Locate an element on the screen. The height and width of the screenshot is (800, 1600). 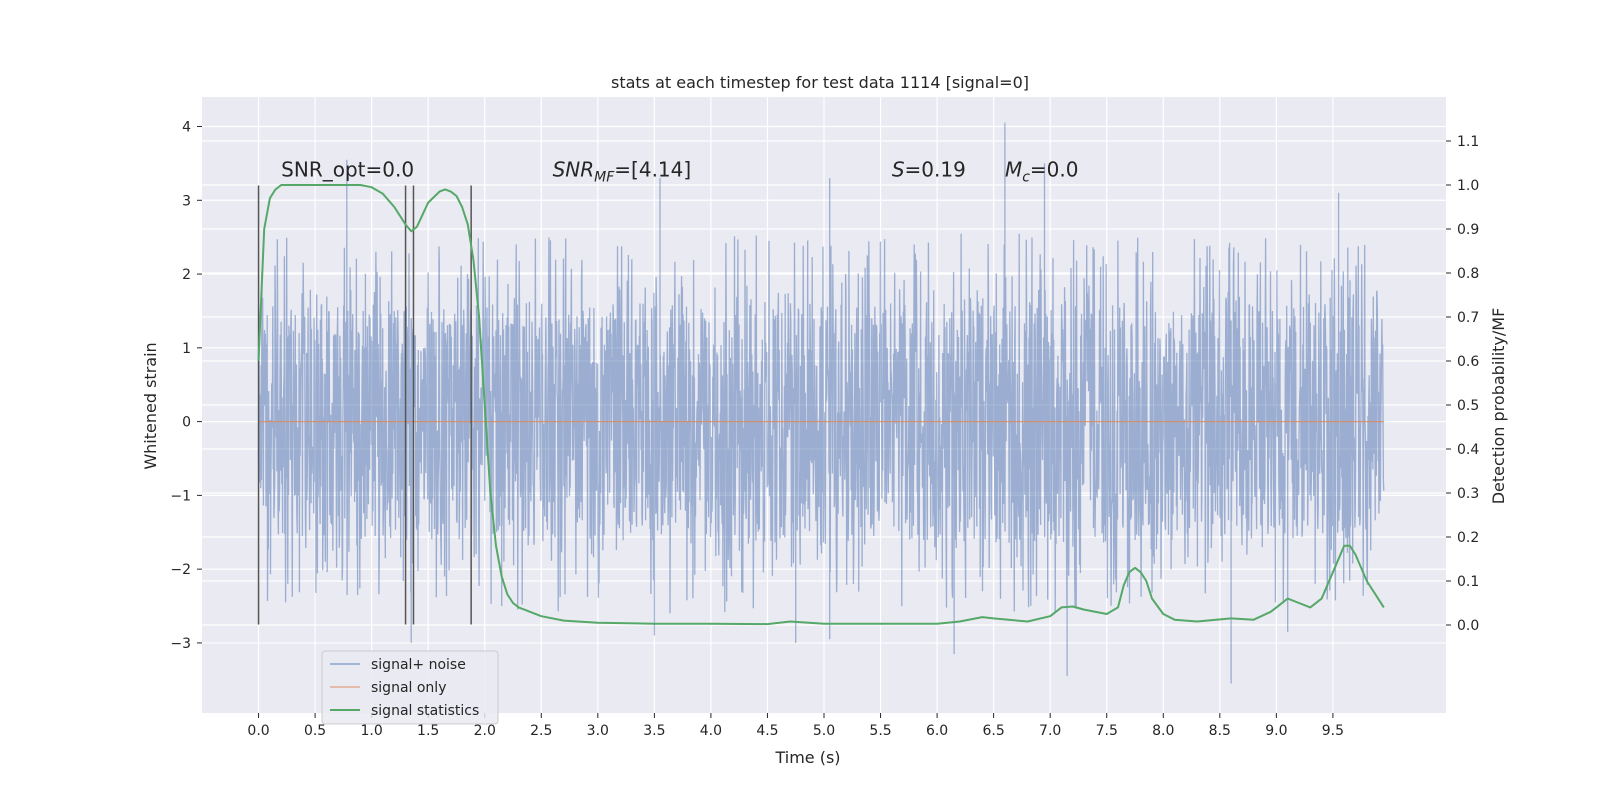
y2-tick-label-11: 1.1 is located at coordinates (1468, 142).